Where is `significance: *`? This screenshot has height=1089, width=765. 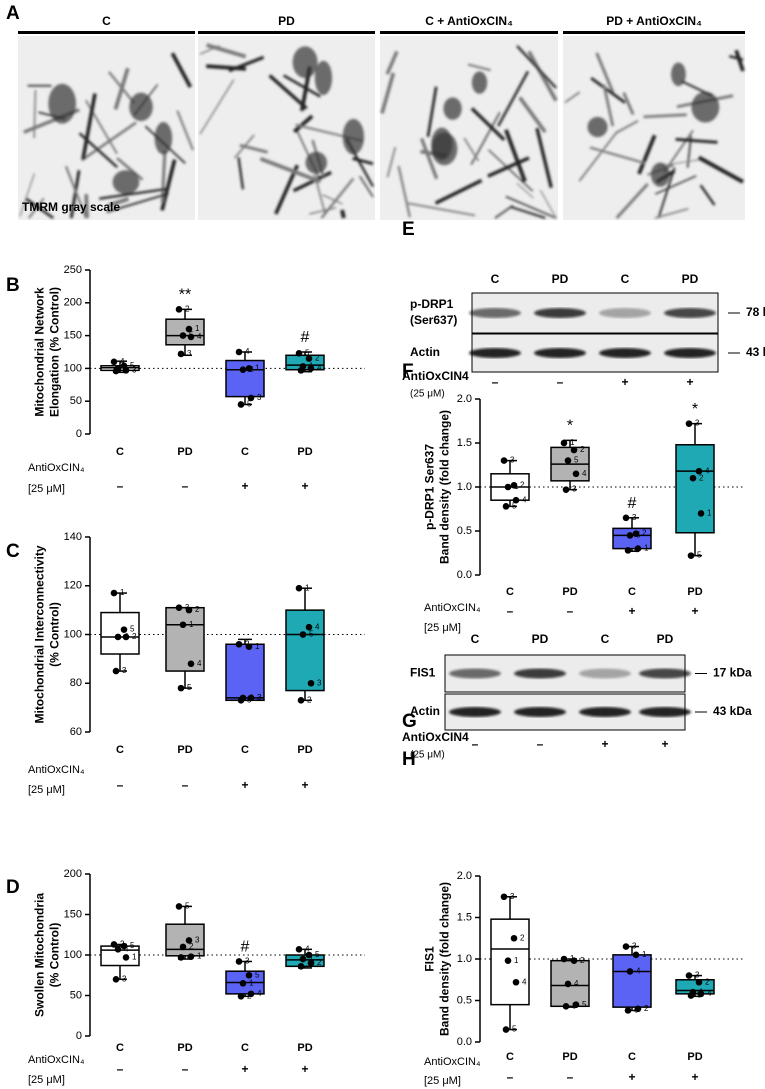 significance: * is located at coordinates (570, 426).